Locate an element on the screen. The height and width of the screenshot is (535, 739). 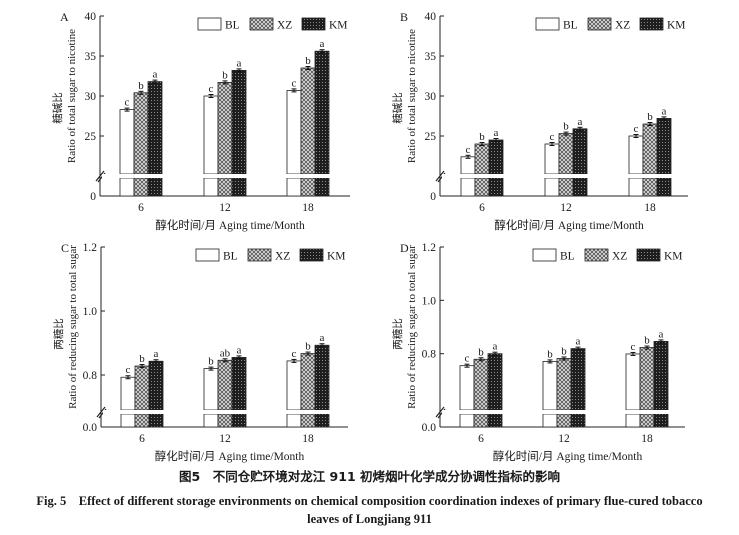
panel-label: B is located at coordinates (404, 17).